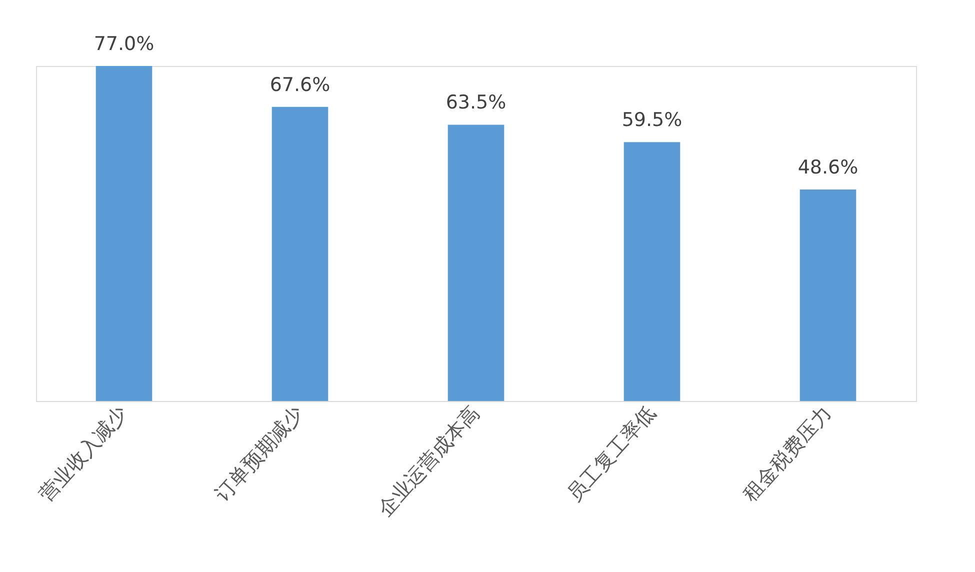  I want to click on x-tick-label: 租金税费压力, so click(788, 454).